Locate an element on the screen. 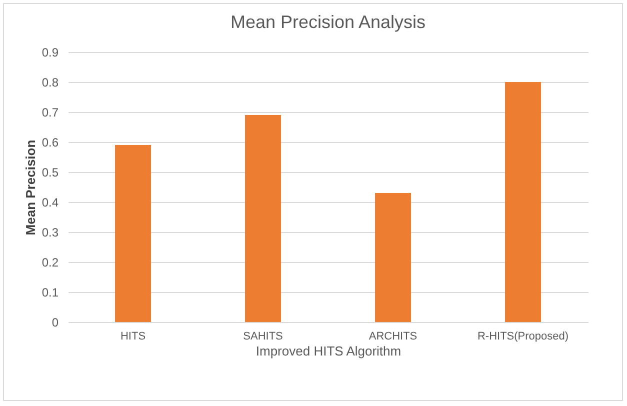  x-axis-title: Improved HITS Algorithm is located at coordinates (329, 351).